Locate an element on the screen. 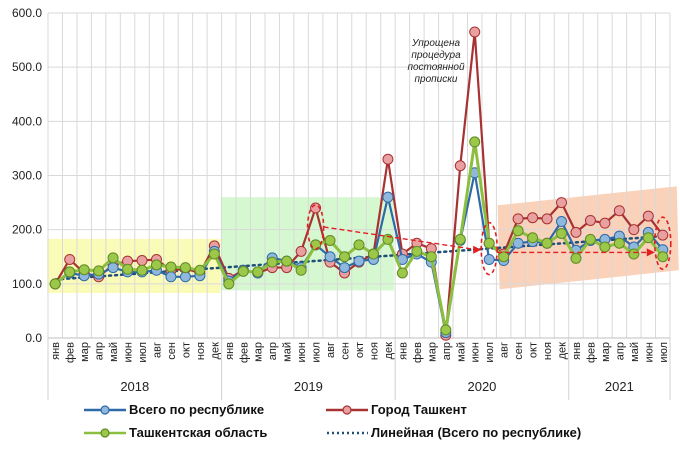 This screenshot has width=680, height=450. legend-item-total: Всего по республике is located at coordinates (174, 409).